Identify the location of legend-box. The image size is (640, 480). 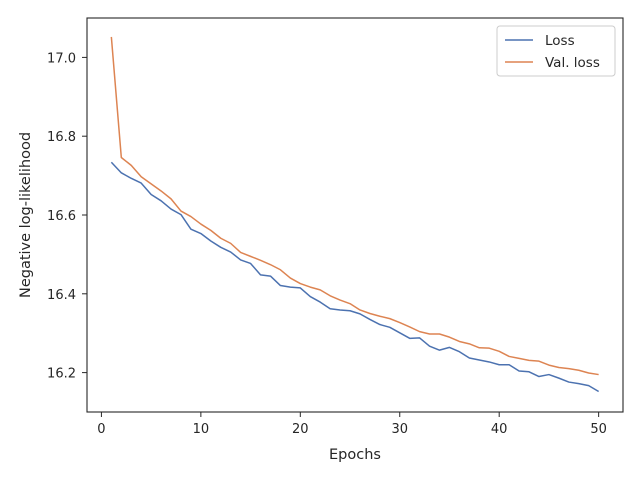
(556, 51).